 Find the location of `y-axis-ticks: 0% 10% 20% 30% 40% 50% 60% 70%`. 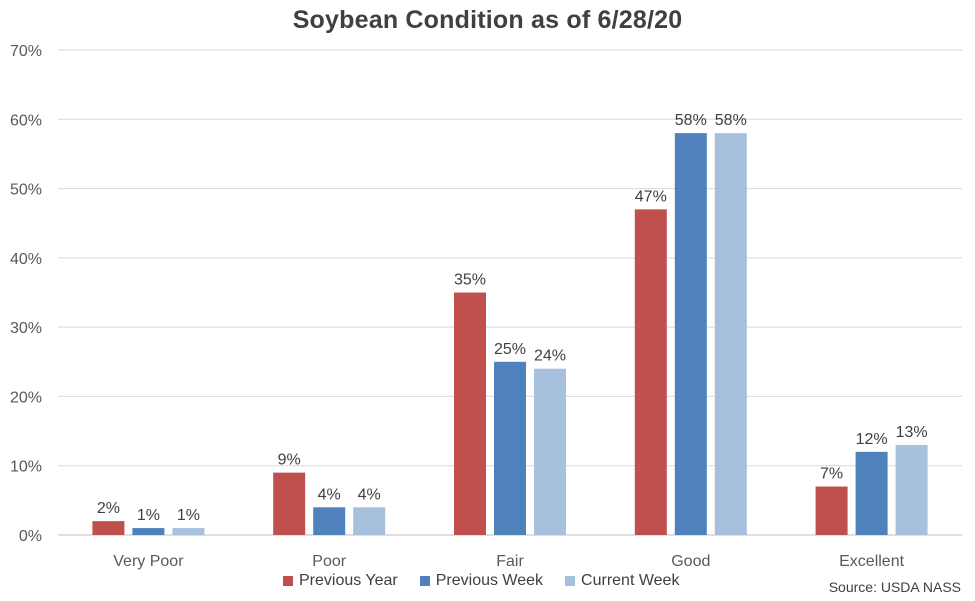

y-axis-ticks: 0% 10% 20% 30% 40% 50% 60% 70% is located at coordinates (26, 294).